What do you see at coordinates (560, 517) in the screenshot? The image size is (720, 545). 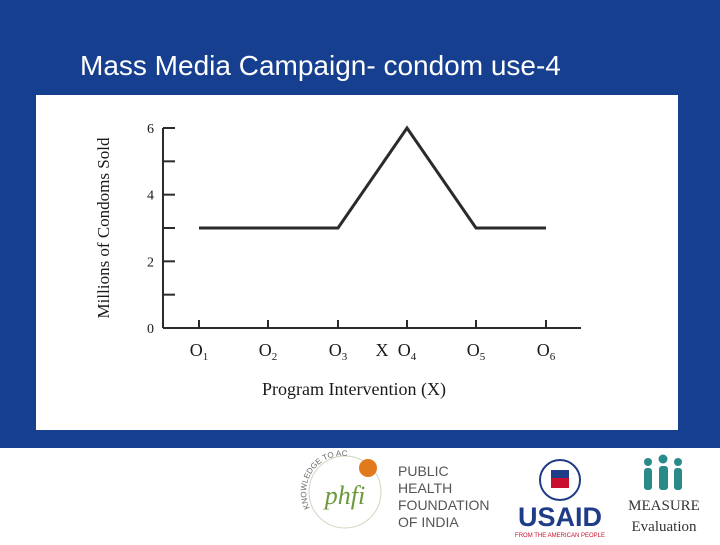 I see `usaid-wordmark: USAID` at bounding box center [560, 517].